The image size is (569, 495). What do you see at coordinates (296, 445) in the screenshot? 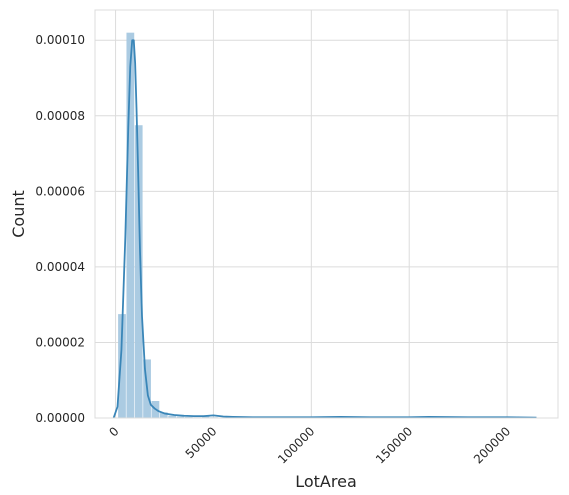
I see `x-tick-label-2: 100000` at bounding box center [296, 445].